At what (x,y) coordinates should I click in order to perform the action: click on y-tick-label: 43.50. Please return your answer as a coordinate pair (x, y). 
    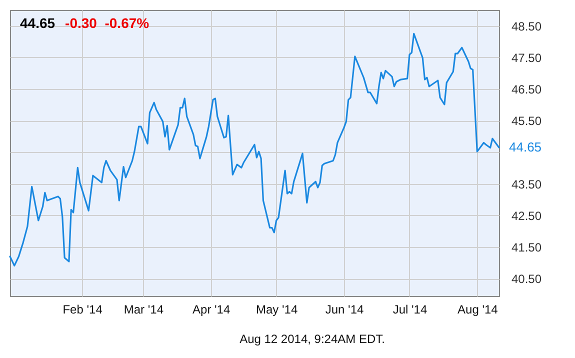
    Looking at the image, I should click on (527, 184).